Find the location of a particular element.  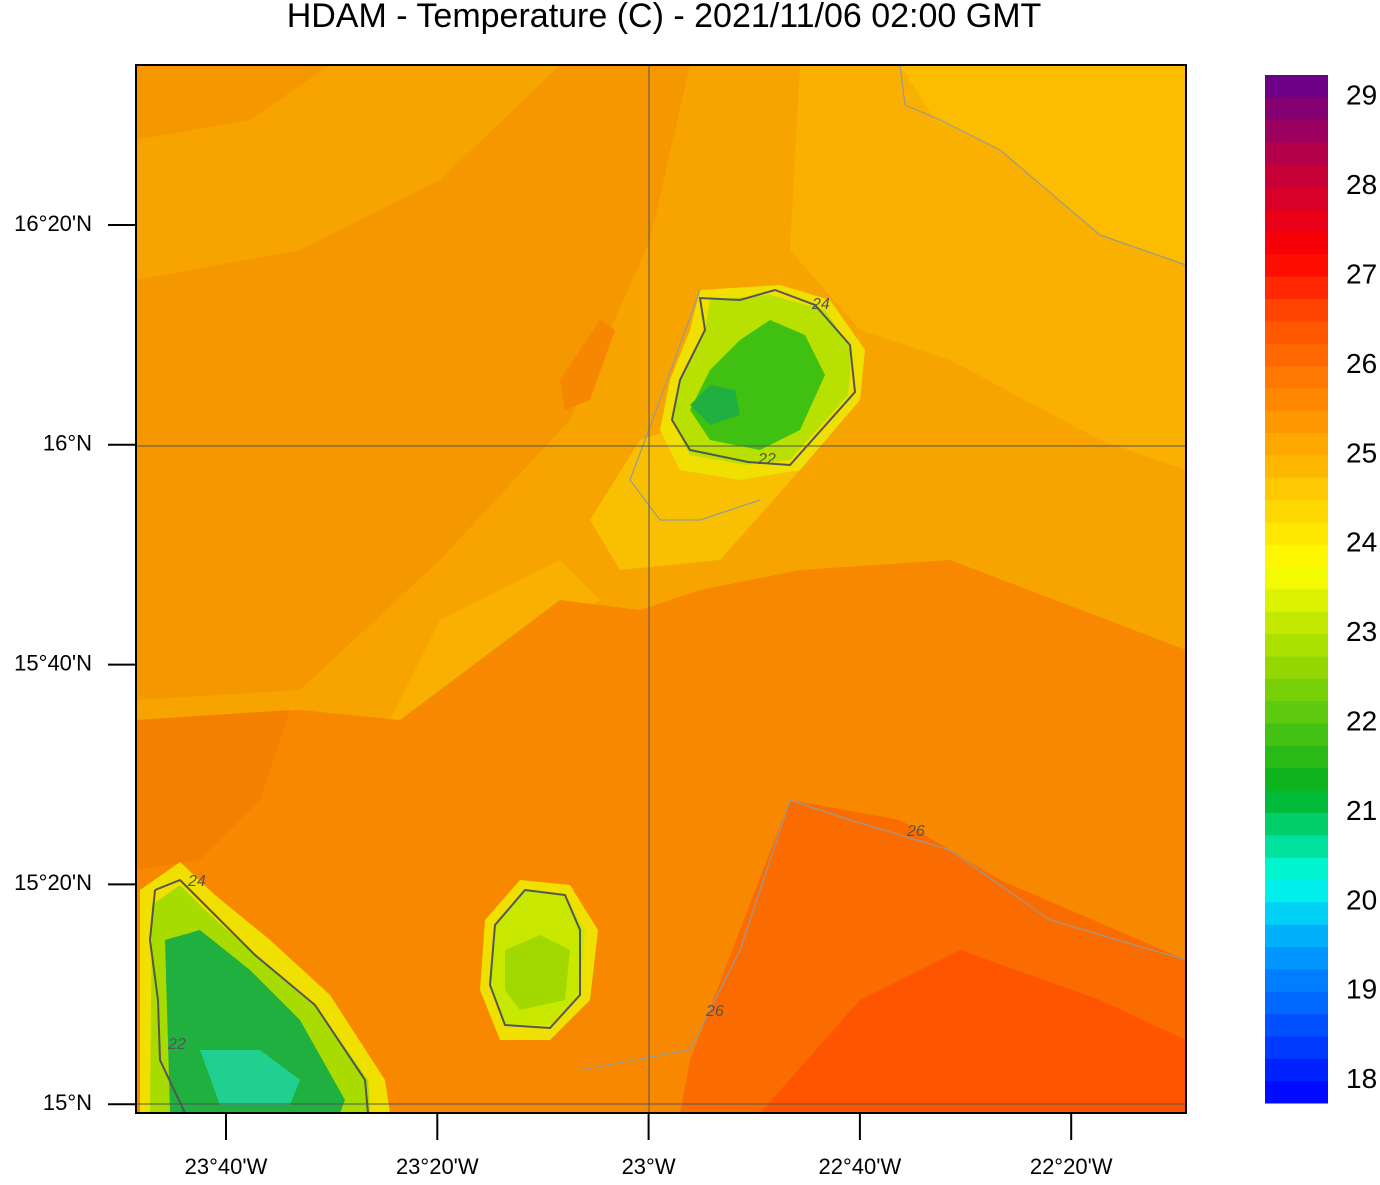

x-tick-label: 22°40'W is located at coordinates (860, 1166).